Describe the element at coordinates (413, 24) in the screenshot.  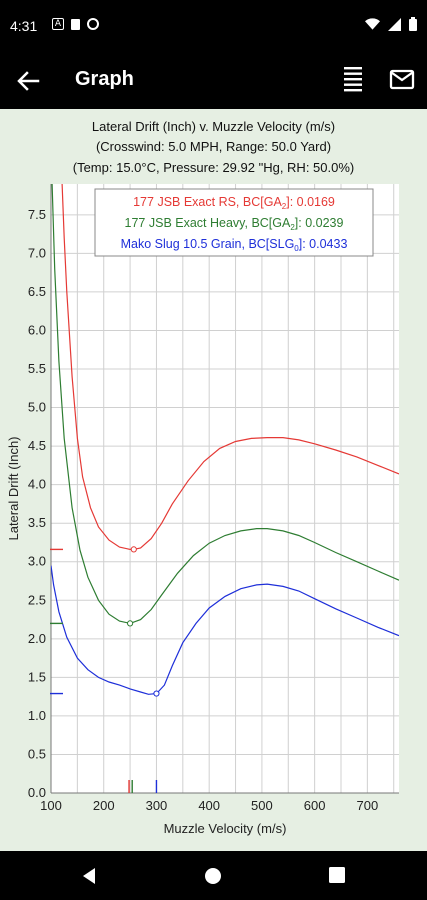
I see `battery-icon` at that location.